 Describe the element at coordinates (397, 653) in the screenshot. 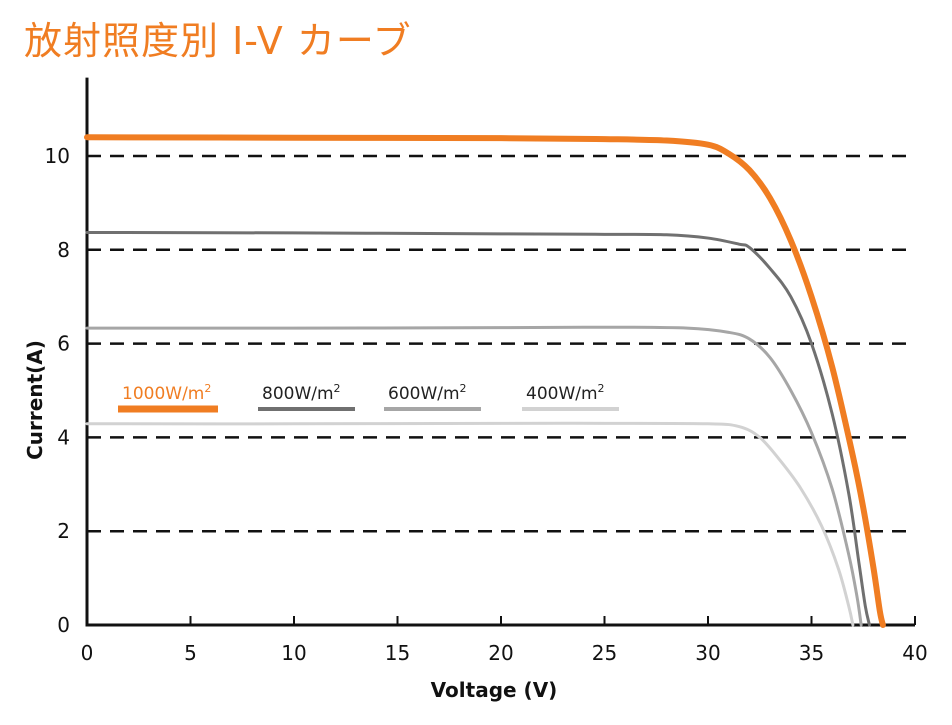

I see `x-tick-label-15: 15` at that location.